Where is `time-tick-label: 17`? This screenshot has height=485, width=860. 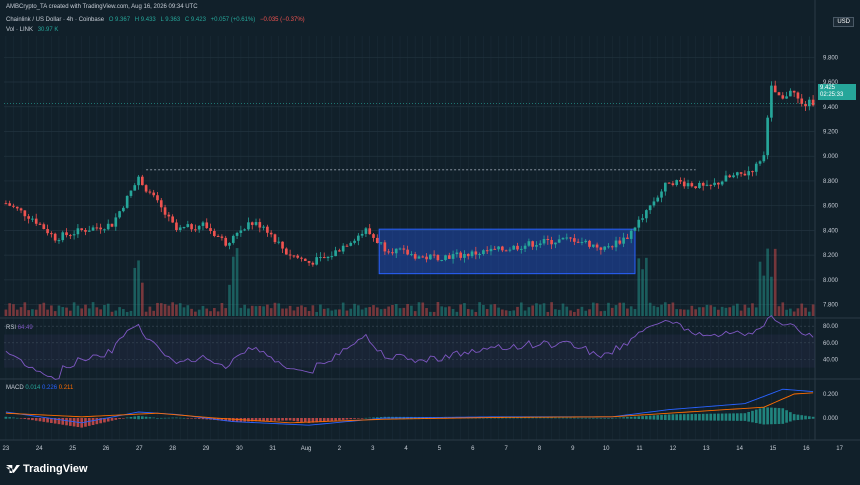
time-tick-label: 17 is located at coordinates (839, 449).